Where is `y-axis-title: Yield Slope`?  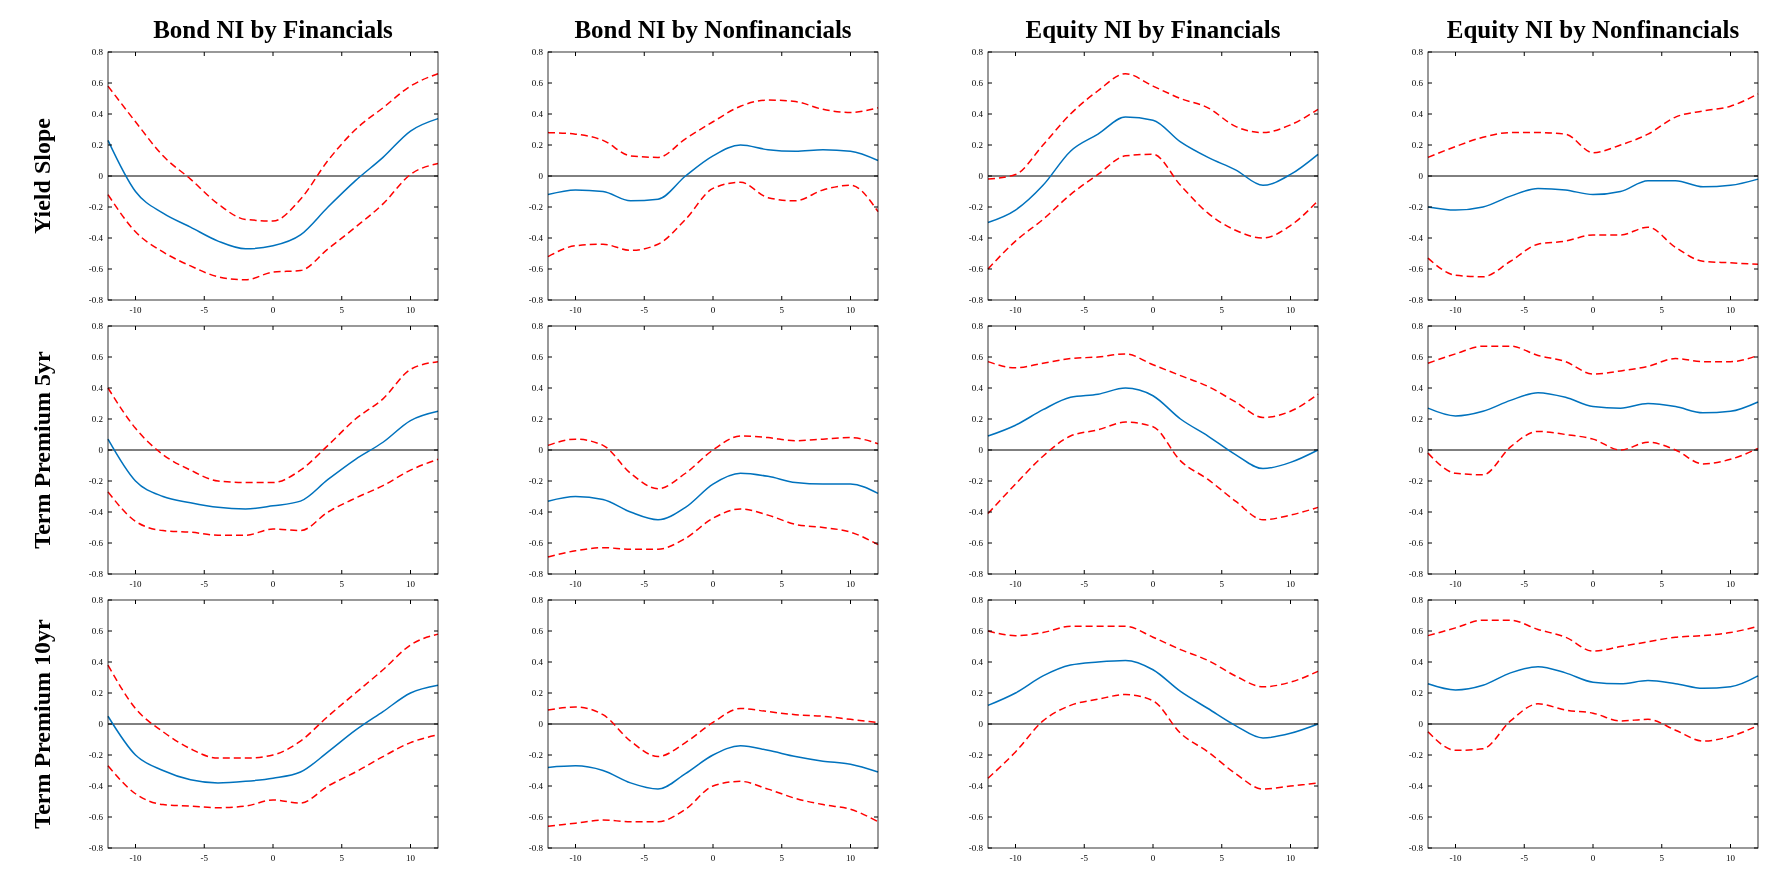
y-axis-title: Yield Slope is located at coordinates (42, 175).